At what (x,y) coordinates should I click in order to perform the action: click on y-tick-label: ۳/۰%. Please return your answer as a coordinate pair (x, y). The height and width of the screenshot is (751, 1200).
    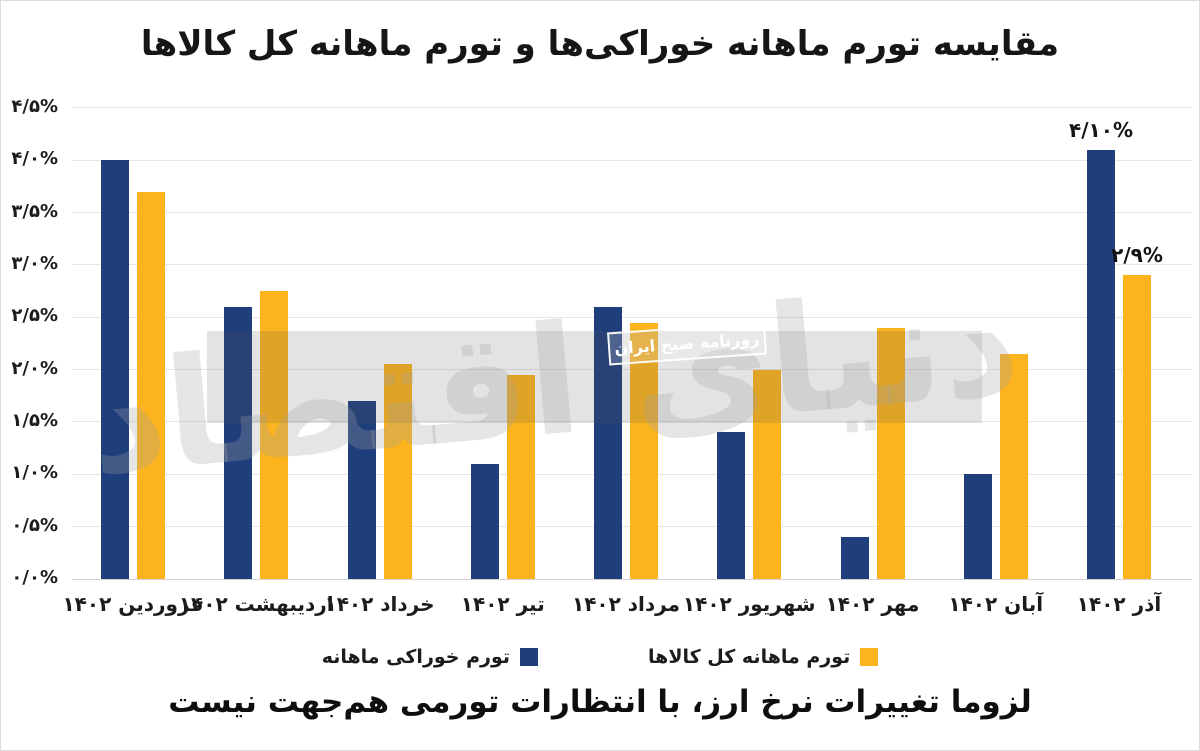
    Looking at the image, I should click on (34, 263).